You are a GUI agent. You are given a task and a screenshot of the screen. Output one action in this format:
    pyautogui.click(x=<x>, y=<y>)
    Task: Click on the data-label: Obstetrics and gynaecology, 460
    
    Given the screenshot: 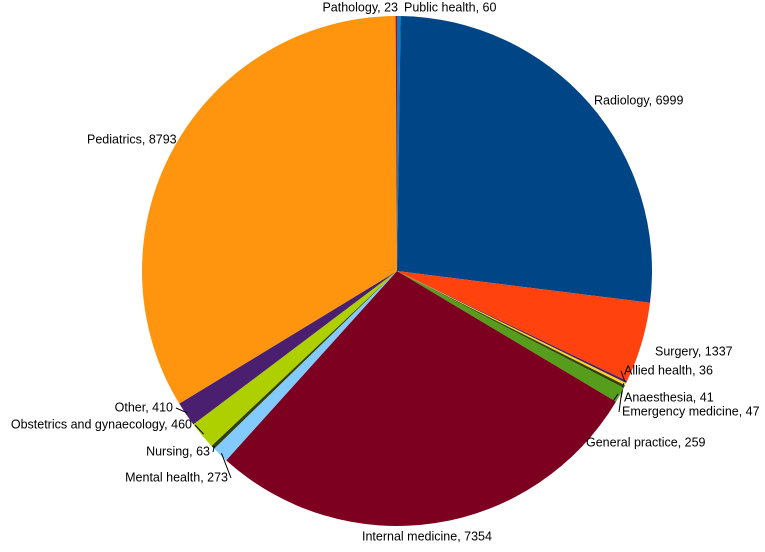 What is the action you would take?
    pyautogui.click(x=101, y=424)
    